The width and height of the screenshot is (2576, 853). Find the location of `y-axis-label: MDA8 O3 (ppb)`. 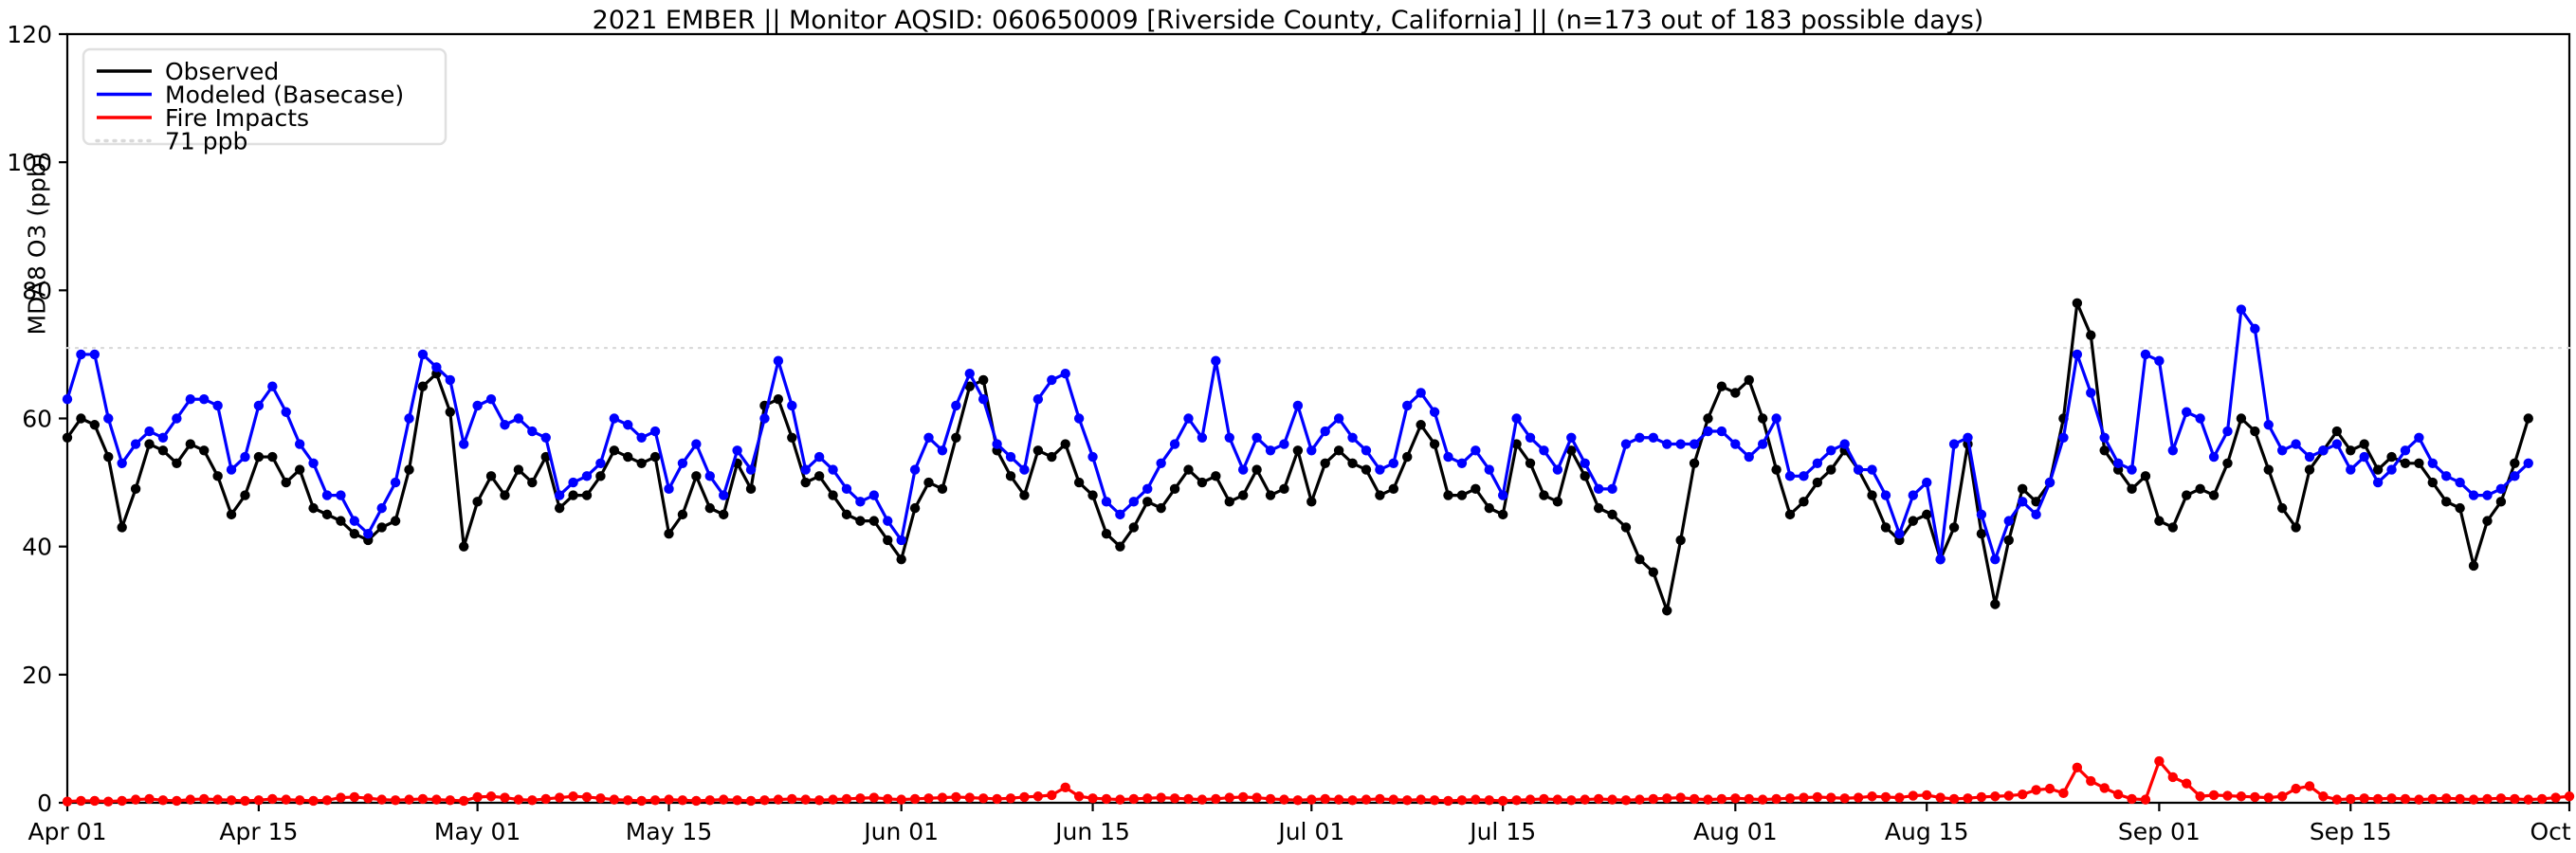

y-axis-label: MDA8 O3 (ppb) is located at coordinates (37, 244).